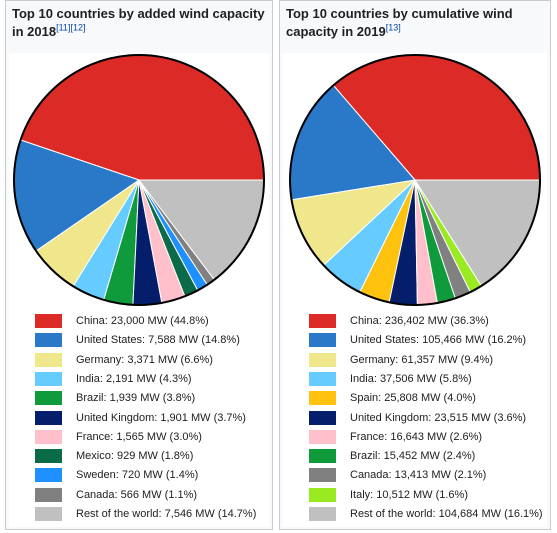 This screenshot has height=533, width=557. I want to click on ref-link-13: [13], so click(393, 27).